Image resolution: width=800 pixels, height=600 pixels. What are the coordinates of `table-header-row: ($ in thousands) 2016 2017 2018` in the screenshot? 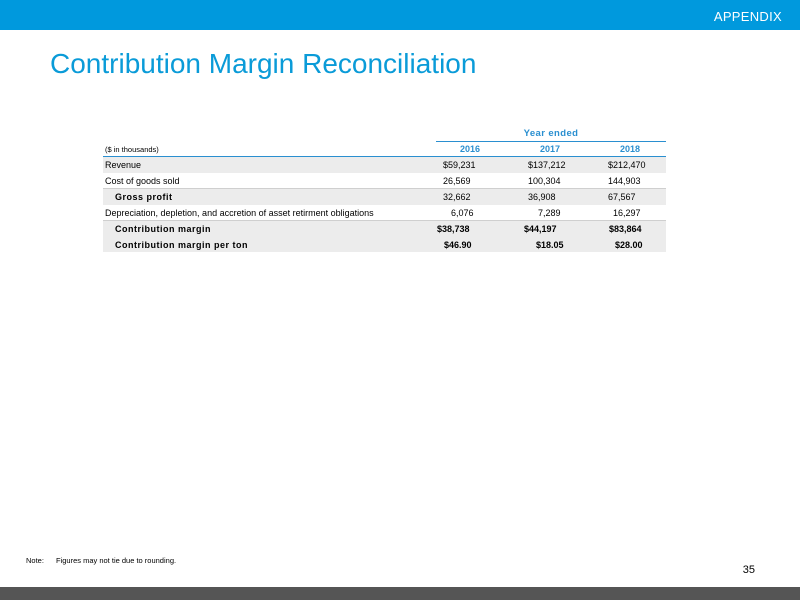 It's located at (384, 149).